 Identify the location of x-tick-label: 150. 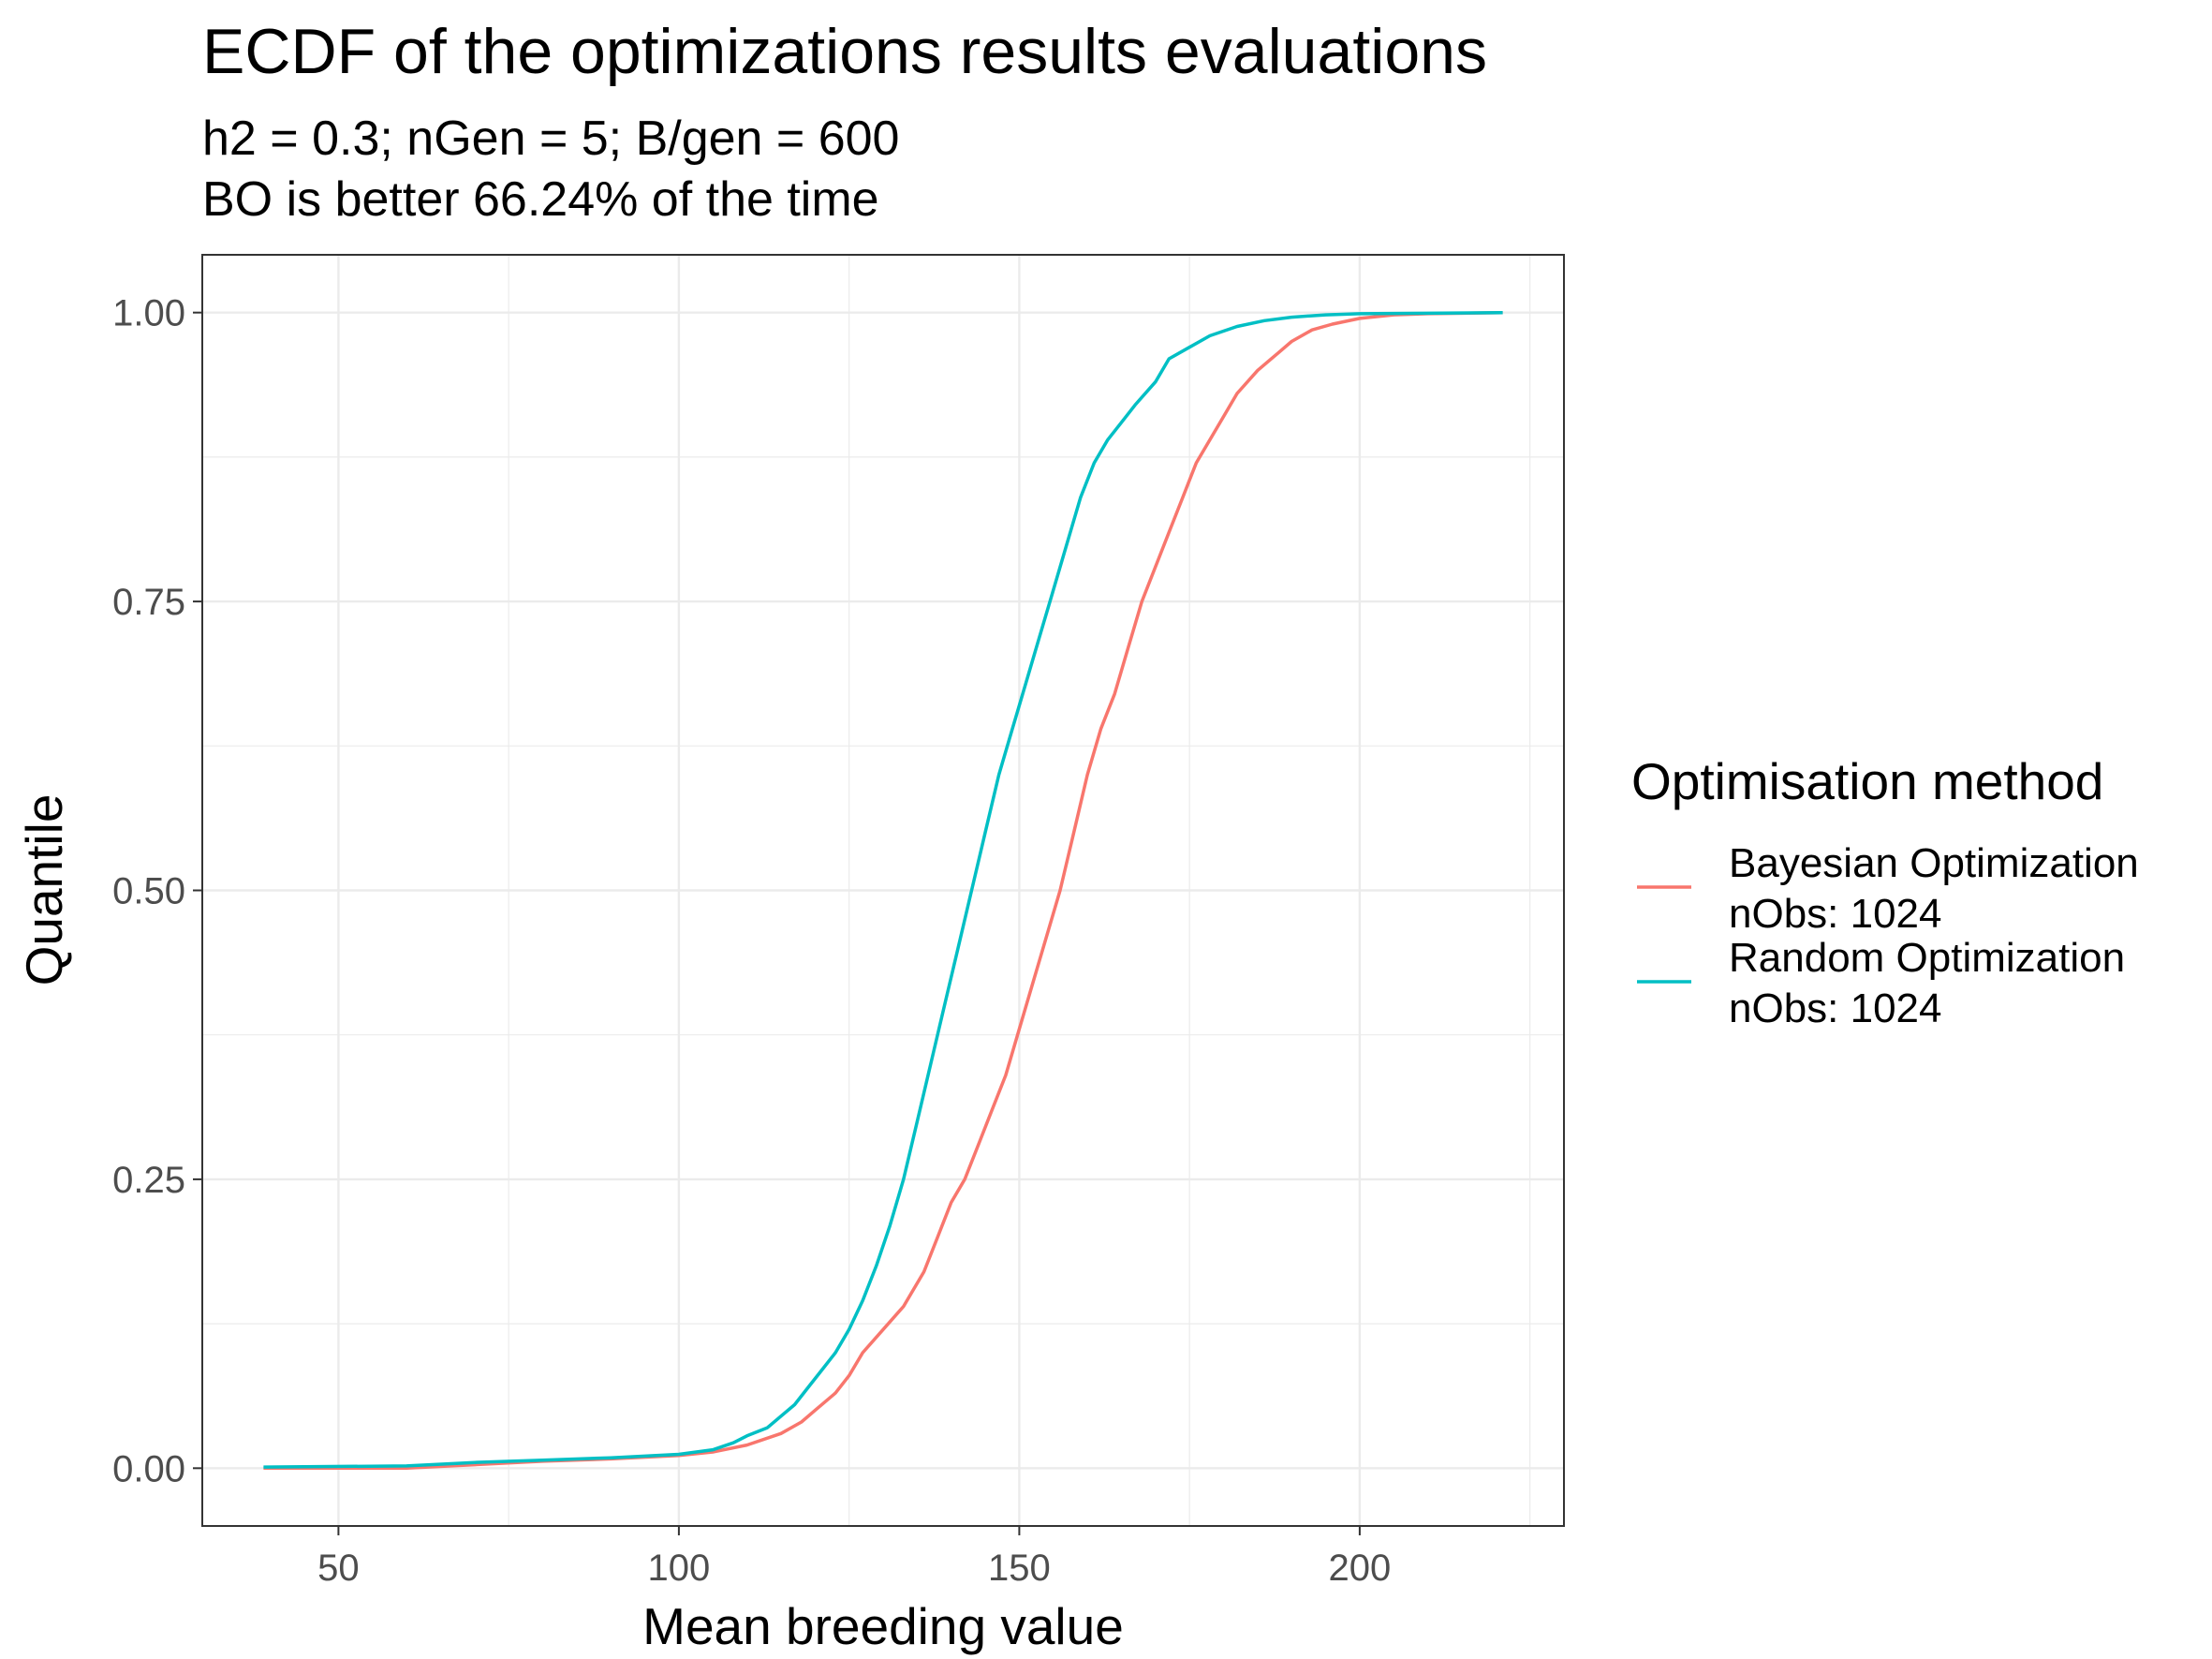
(1020, 1568).